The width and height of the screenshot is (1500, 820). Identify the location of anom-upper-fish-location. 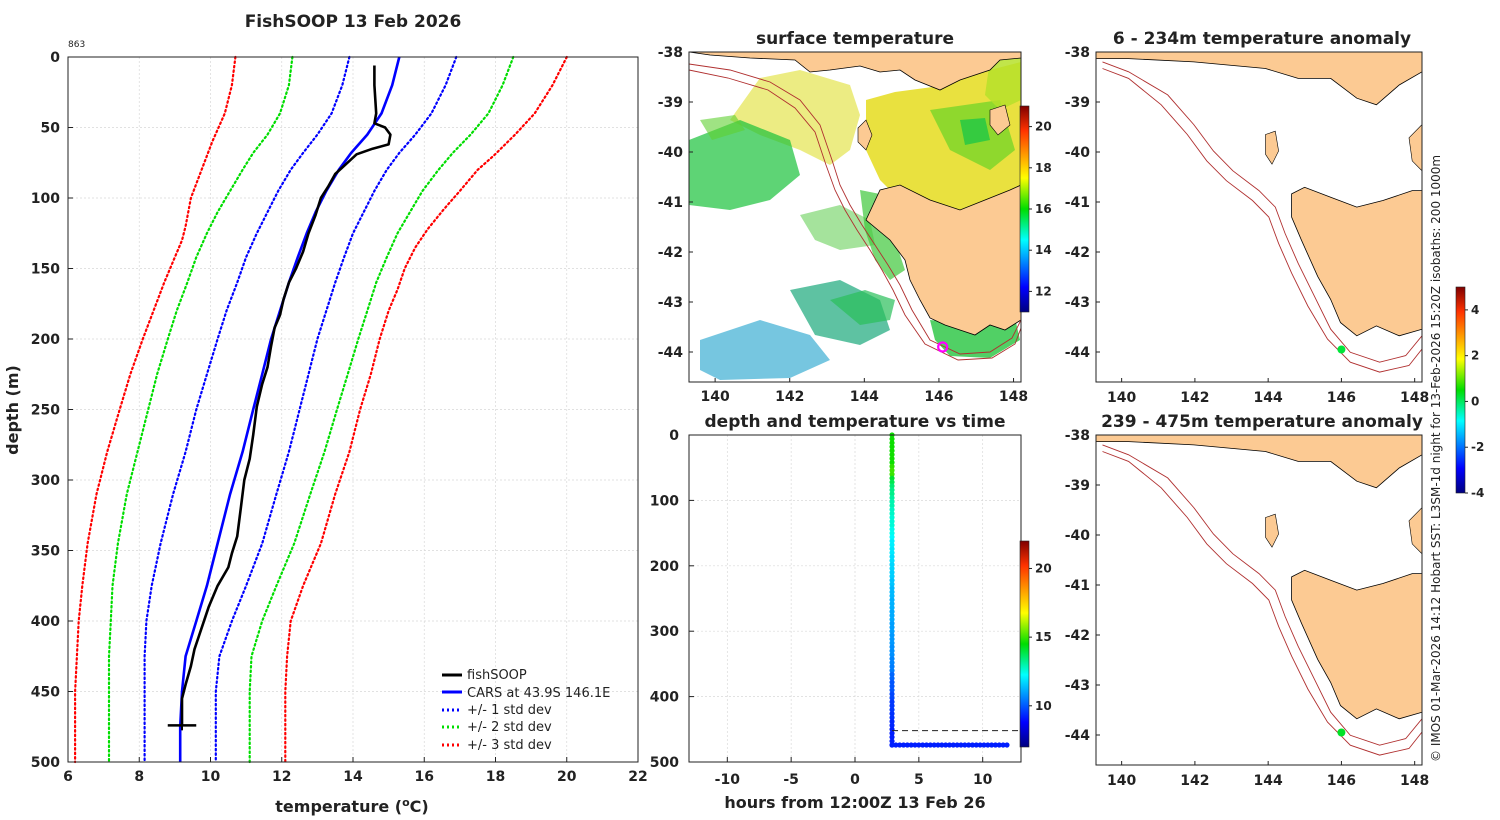
(1341, 349).